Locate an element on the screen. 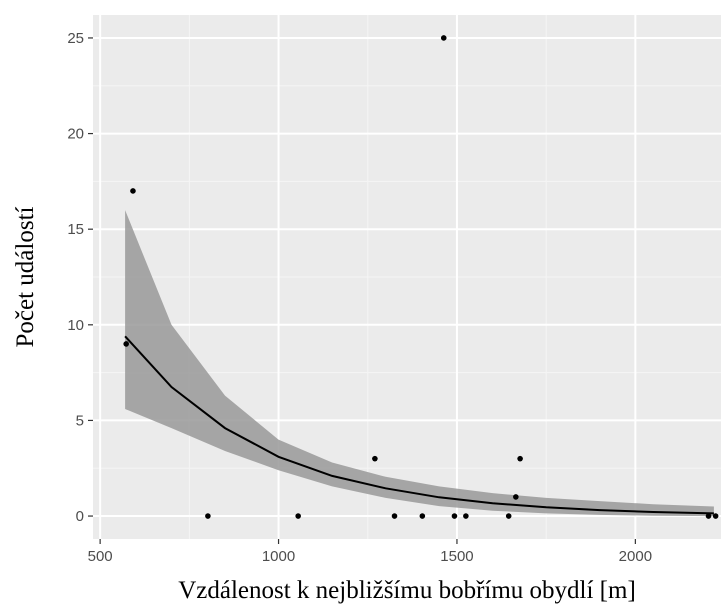 This screenshot has height=609, width=727. y-tick-label: 10 is located at coordinates (75, 325).